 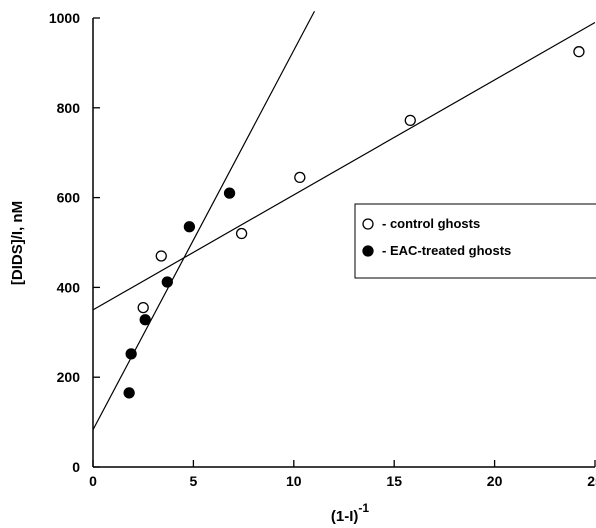 I want to click on y-tick-label: 600, so click(x=69, y=198).